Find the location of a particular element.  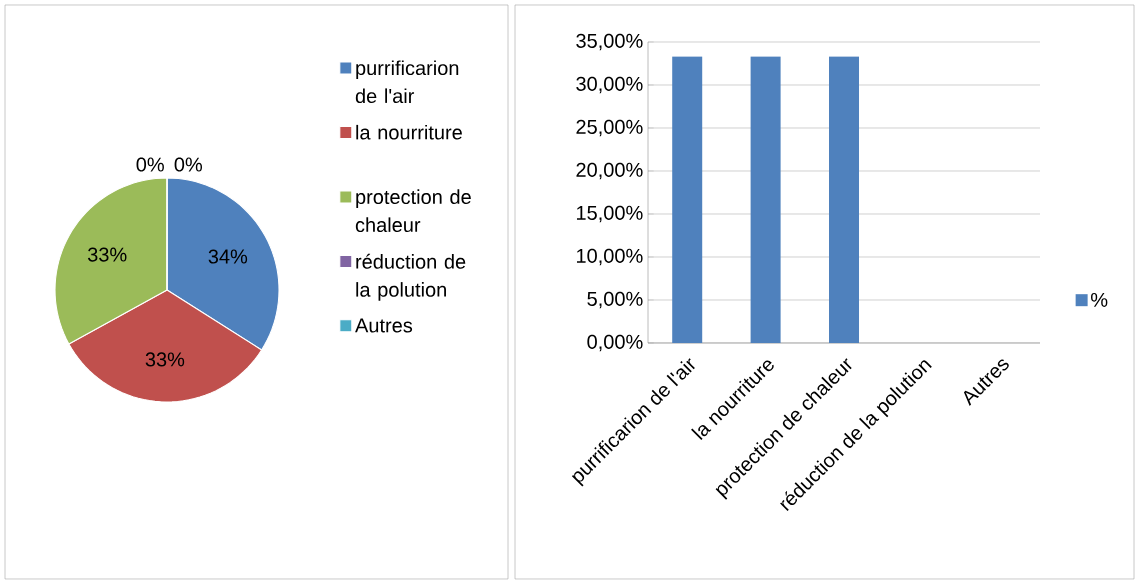

legend-label: % is located at coordinates (1099, 299).